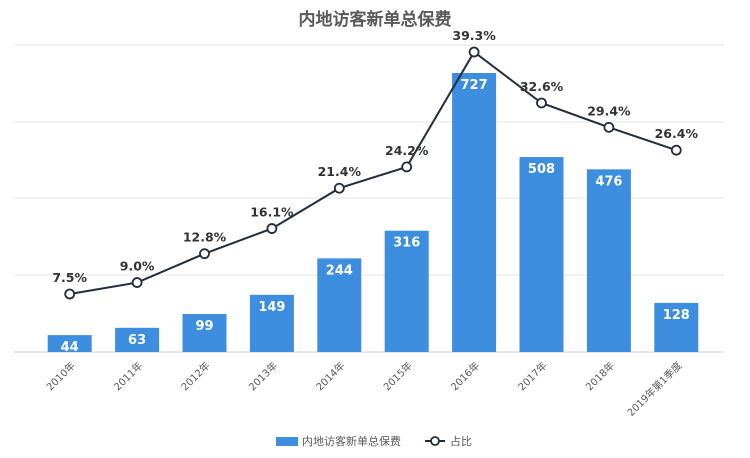 This screenshot has height=458, width=750. Describe the element at coordinates (339, 270) in the screenshot. I see `bar-value-label: 244` at that location.